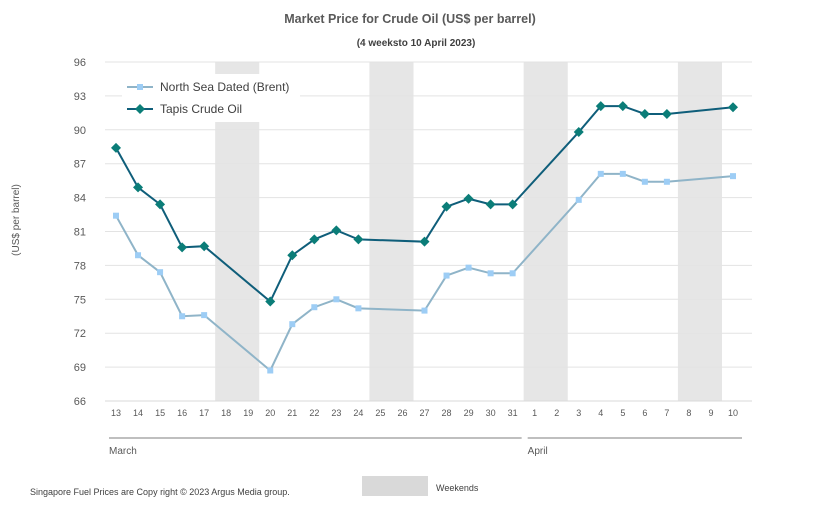 The height and width of the screenshot is (512, 820). I want to click on chart-subtitle: (4 weeksto 10 April 2023), so click(416, 43).